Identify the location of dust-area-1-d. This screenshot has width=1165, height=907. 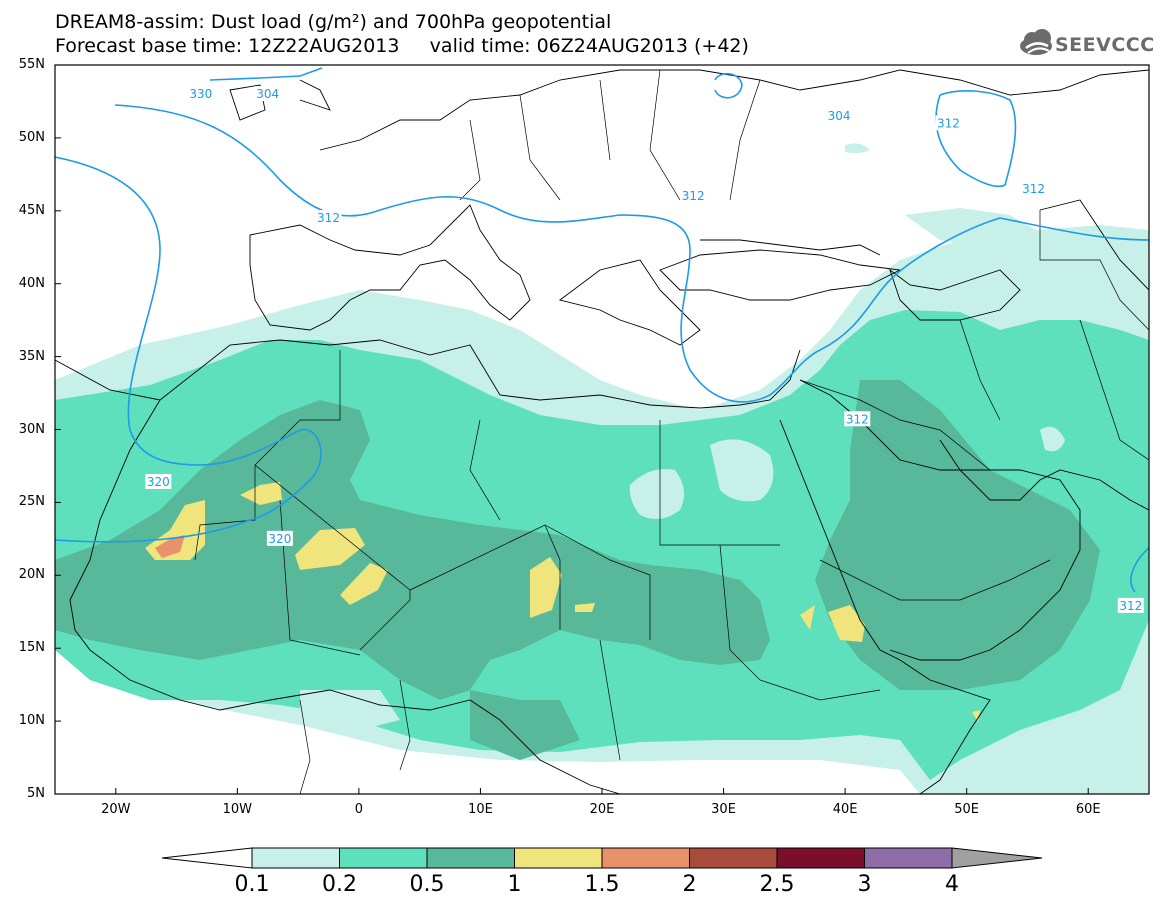
(364, 584).